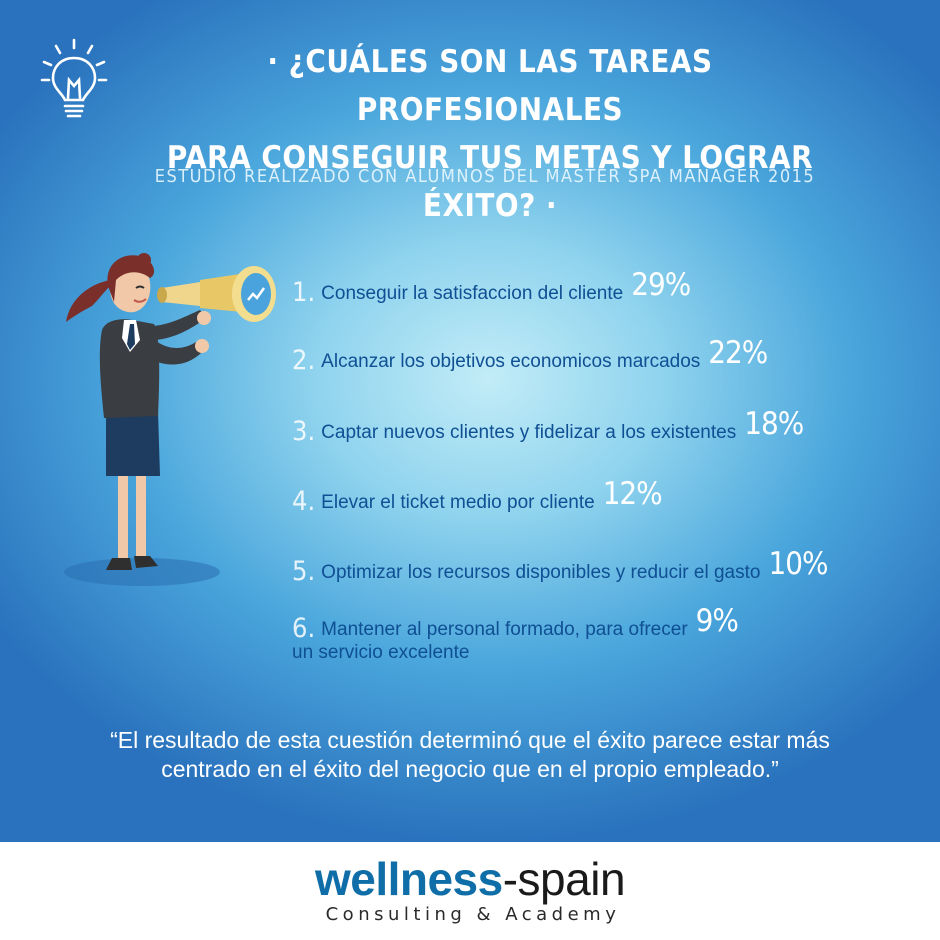  Describe the element at coordinates (661, 285) in the screenshot. I see `item-percentage: 29%` at that location.